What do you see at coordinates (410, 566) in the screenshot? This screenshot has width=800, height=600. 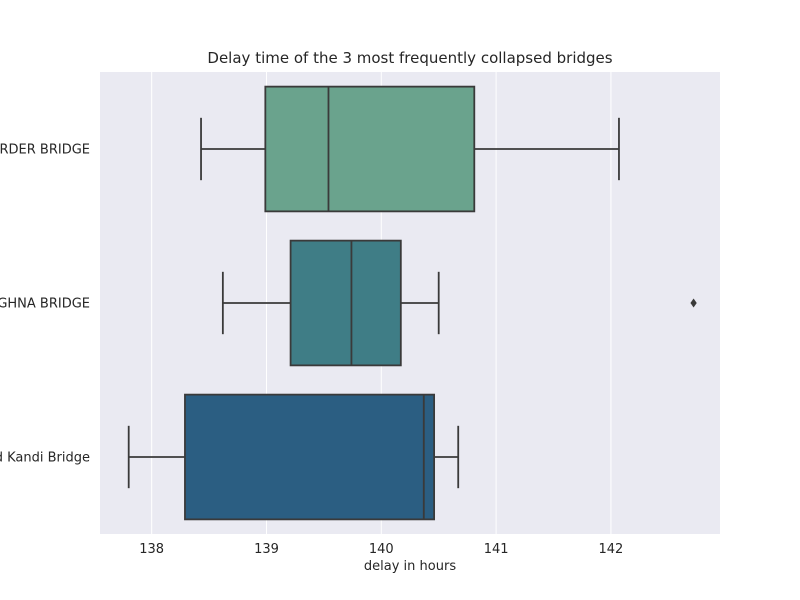 I see `x-axis-label: delay in hours` at bounding box center [410, 566].